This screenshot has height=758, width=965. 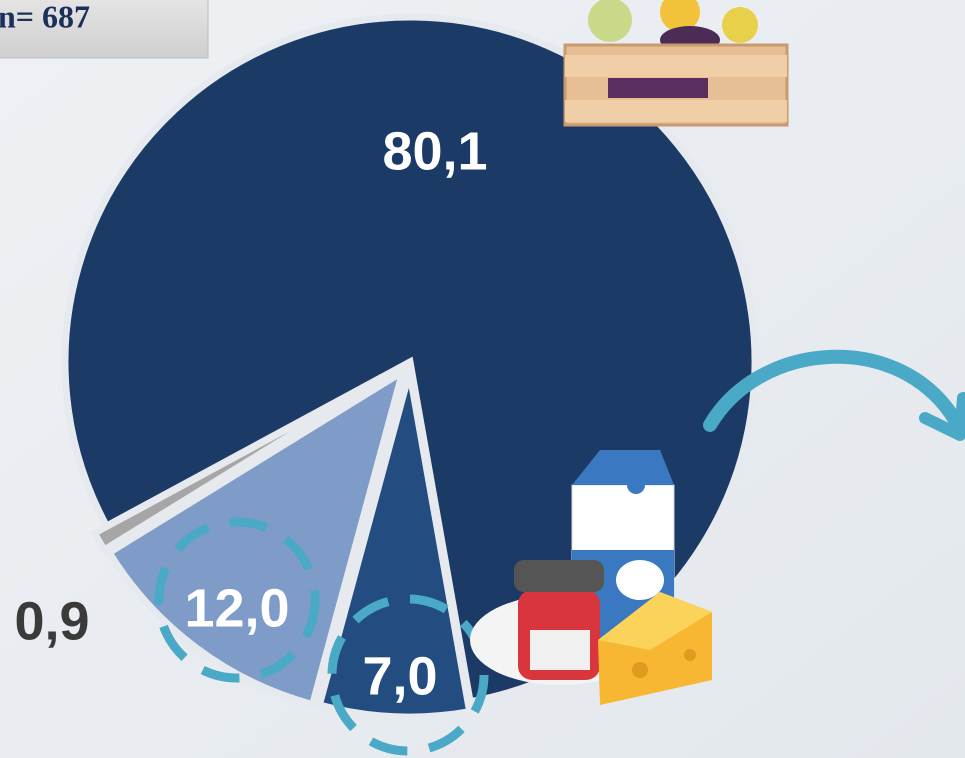 What do you see at coordinates (104, 29) in the screenshot?
I see `annotation-box` at bounding box center [104, 29].